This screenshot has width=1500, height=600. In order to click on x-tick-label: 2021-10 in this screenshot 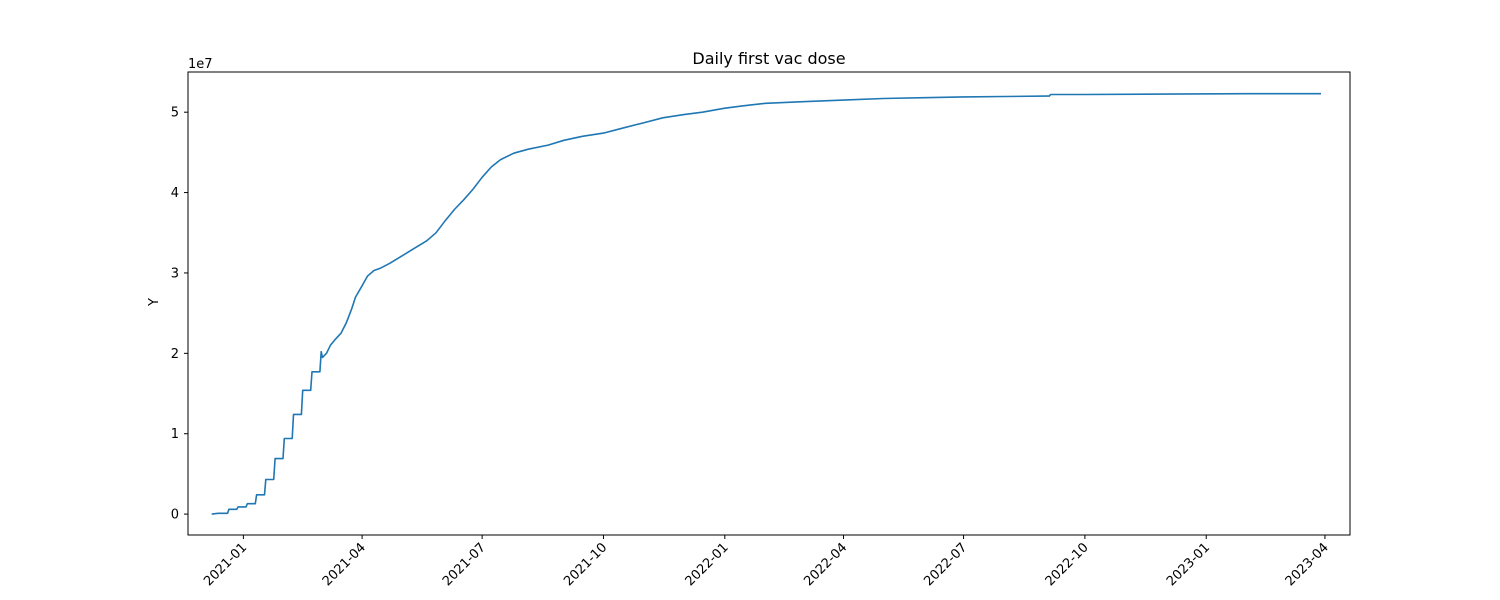, I will do `click(585, 564)`.